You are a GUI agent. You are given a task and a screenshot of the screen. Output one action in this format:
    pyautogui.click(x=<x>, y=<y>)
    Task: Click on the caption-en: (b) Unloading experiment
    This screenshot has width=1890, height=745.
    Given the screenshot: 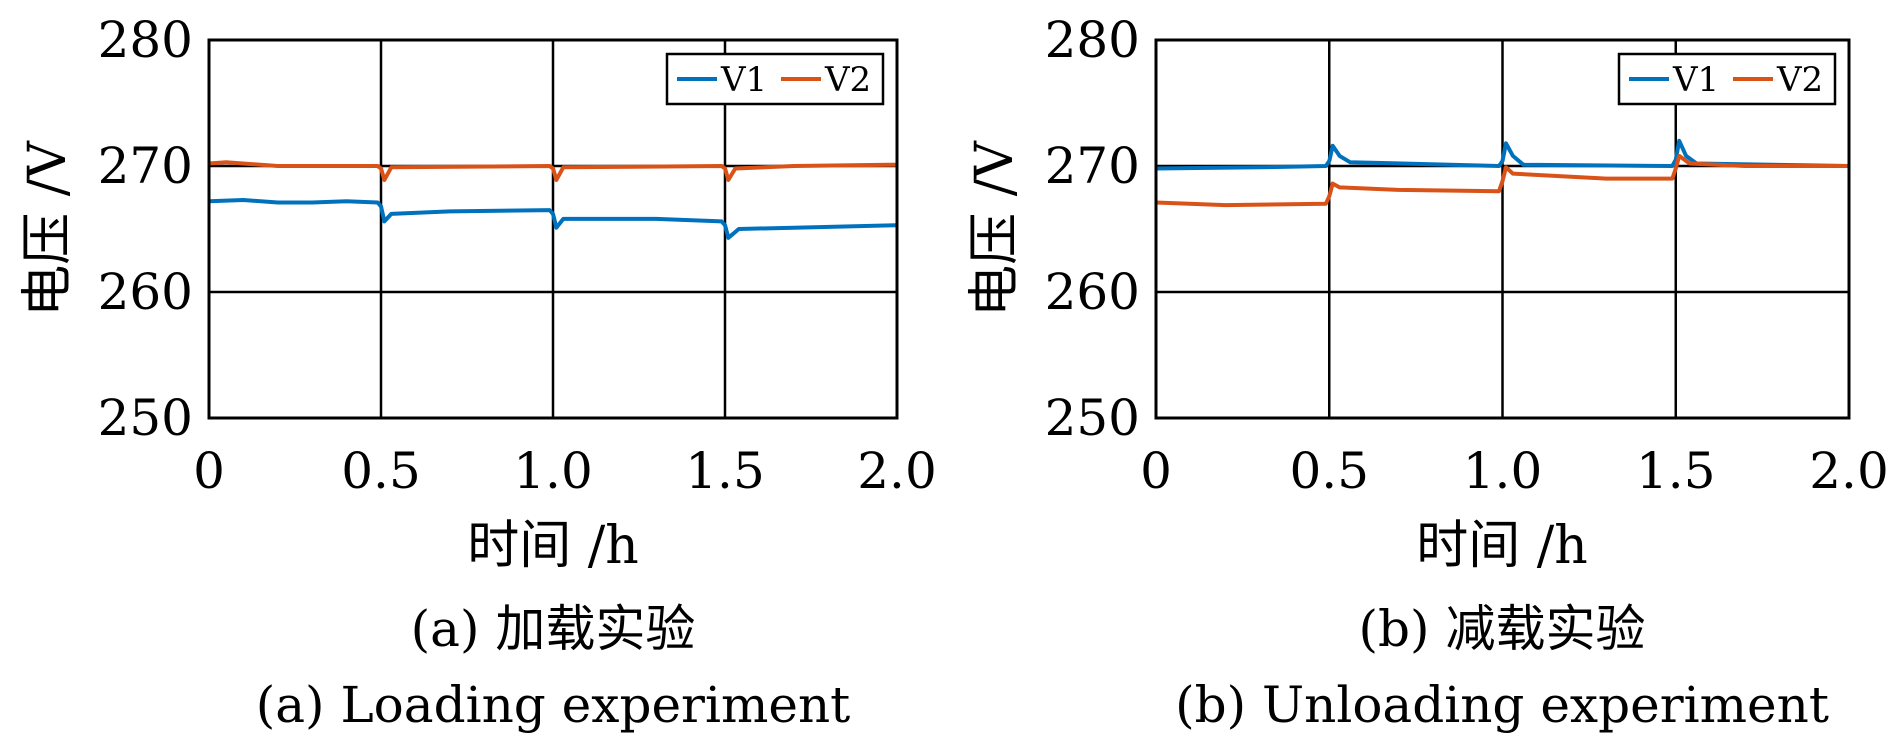 What is the action you would take?
    pyautogui.click(x=1502, y=705)
    